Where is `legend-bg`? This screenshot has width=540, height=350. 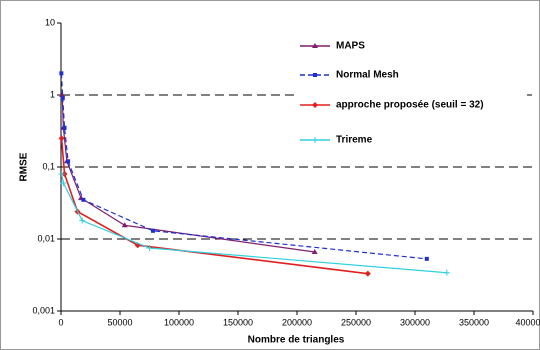 legend-bg is located at coordinates (411, 93).